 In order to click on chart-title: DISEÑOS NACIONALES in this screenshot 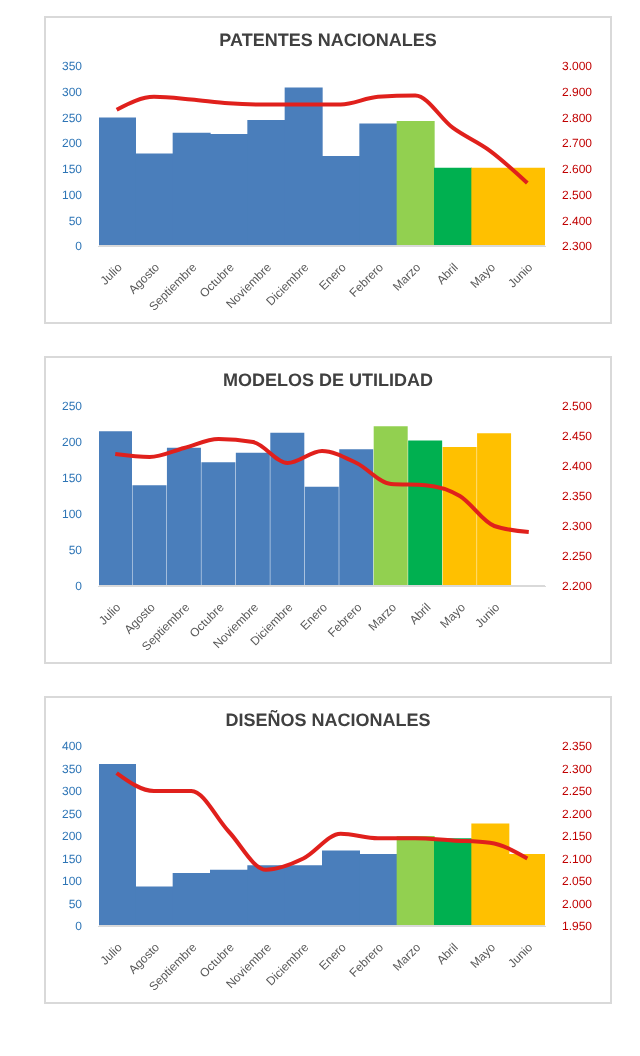, I will do `click(328, 721)`.